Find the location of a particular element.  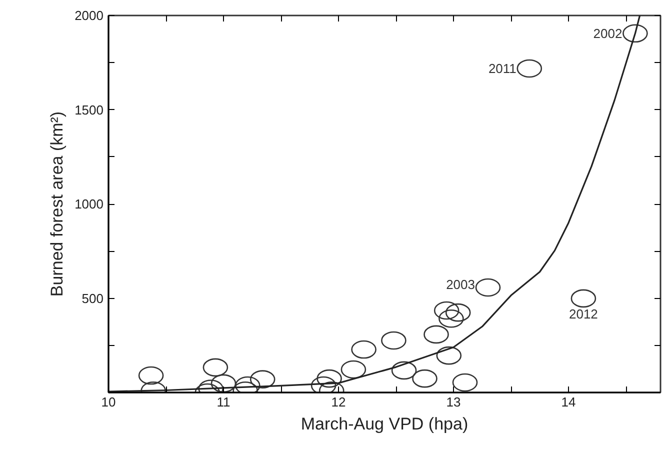

y-tick-label: 1500 is located at coordinates (89, 110).